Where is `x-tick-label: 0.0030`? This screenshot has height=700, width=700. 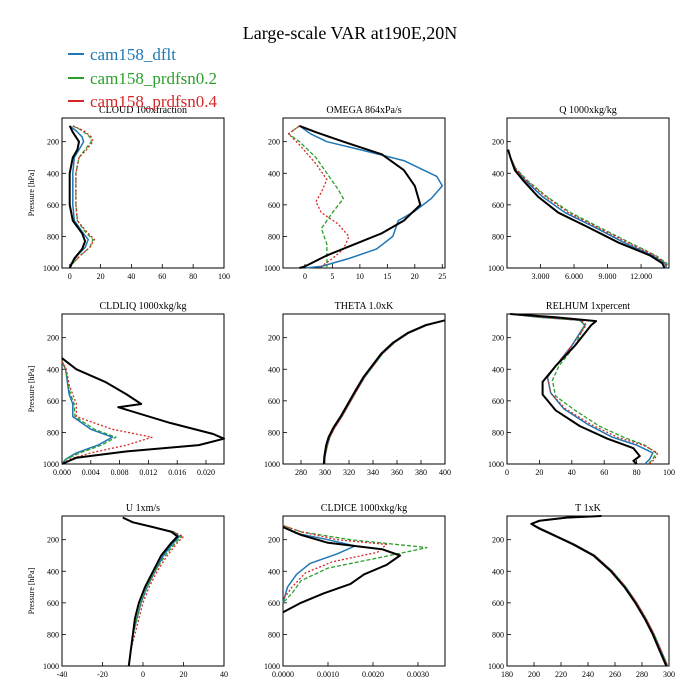 x-tick-label: 0.0030 is located at coordinates (418, 674).